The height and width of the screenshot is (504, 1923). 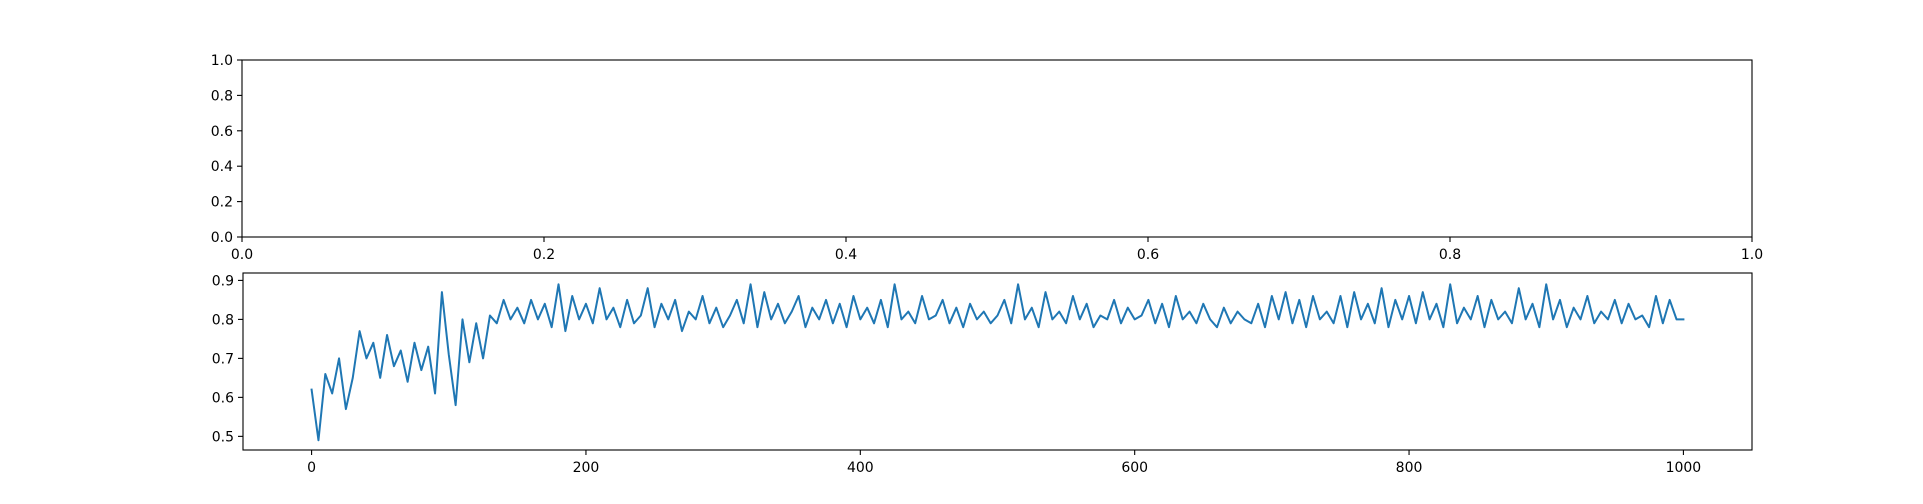 I want to click on y-tick-label: 0.2, so click(x=222, y=203).